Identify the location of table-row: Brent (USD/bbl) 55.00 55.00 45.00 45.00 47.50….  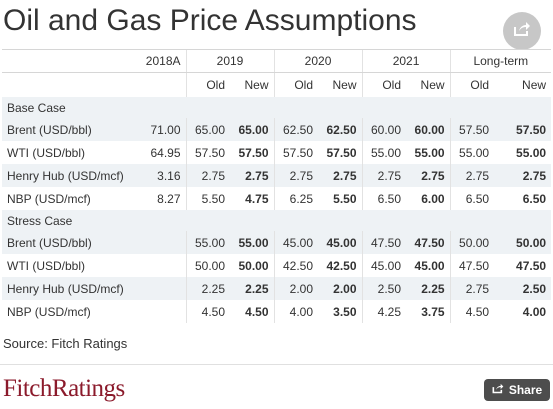
(277, 242).